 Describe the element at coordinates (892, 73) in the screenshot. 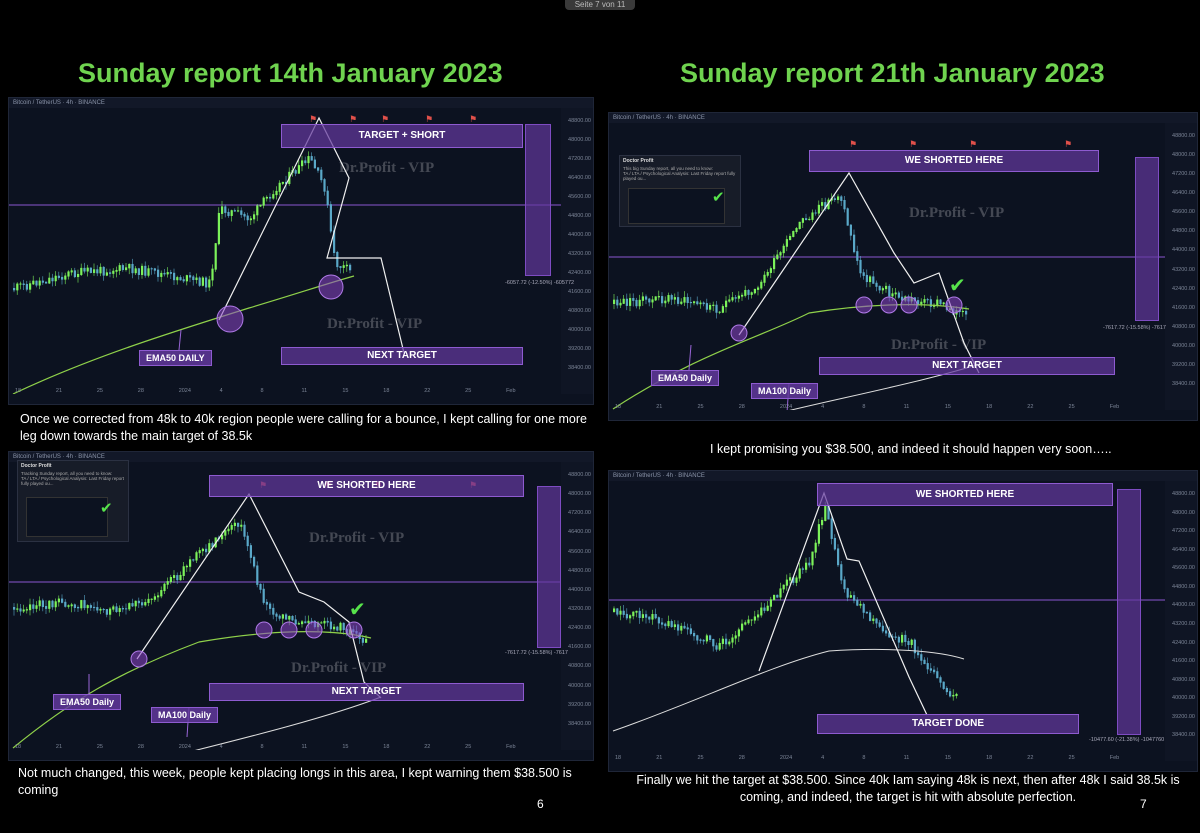

I see `report-title-right: Sunday report 21th January 2023` at that location.